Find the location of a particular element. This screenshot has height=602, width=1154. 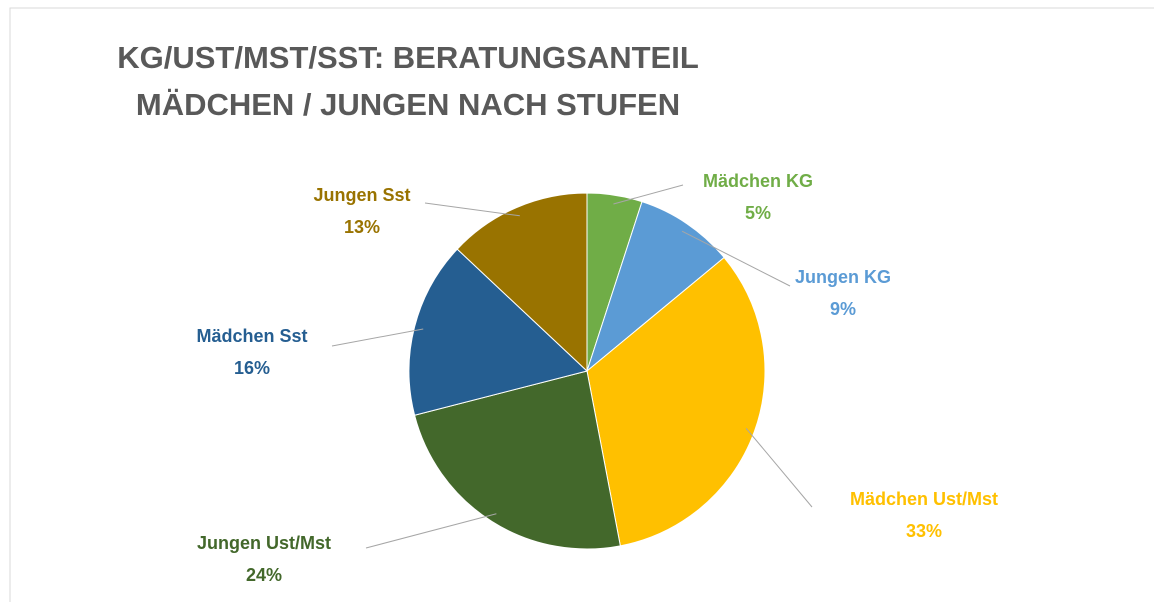

slice-value-label: 33% is located at coordinates (924, 531).